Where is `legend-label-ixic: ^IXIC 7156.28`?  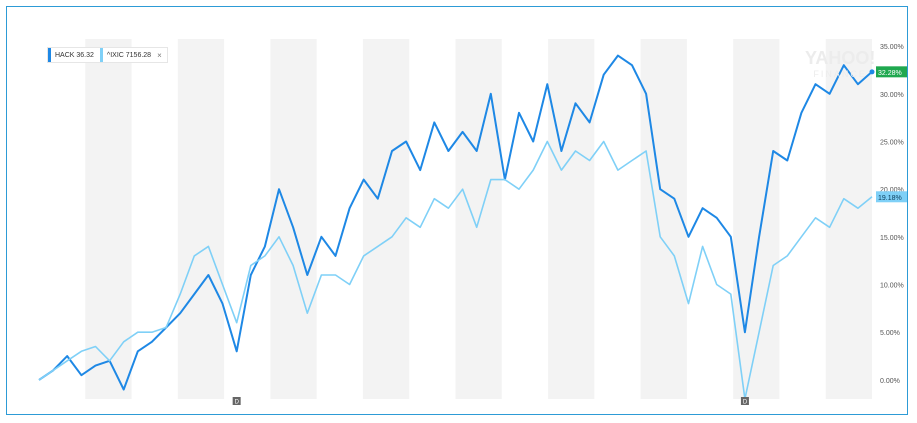 legend-label-ixic: ^IXIC 7156.28 is located at coordinates (129, 55).